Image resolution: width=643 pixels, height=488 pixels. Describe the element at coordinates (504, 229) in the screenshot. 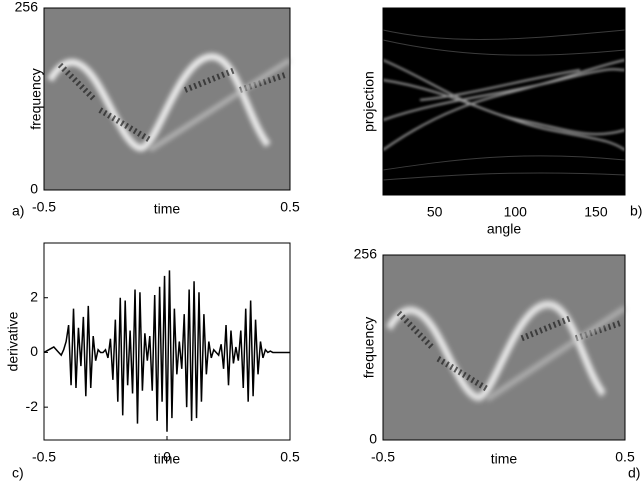

I see `x-axis-label: angle` at that location.